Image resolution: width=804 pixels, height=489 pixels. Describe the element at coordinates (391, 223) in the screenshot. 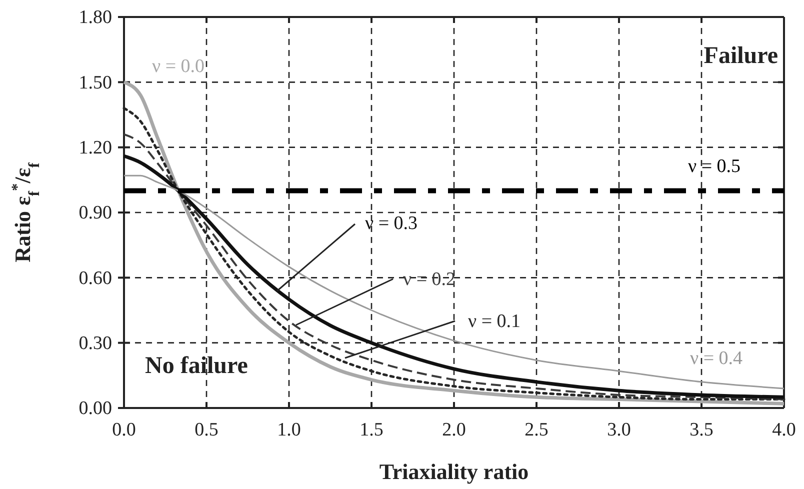

I see `text: ν = 0.3` at that location.